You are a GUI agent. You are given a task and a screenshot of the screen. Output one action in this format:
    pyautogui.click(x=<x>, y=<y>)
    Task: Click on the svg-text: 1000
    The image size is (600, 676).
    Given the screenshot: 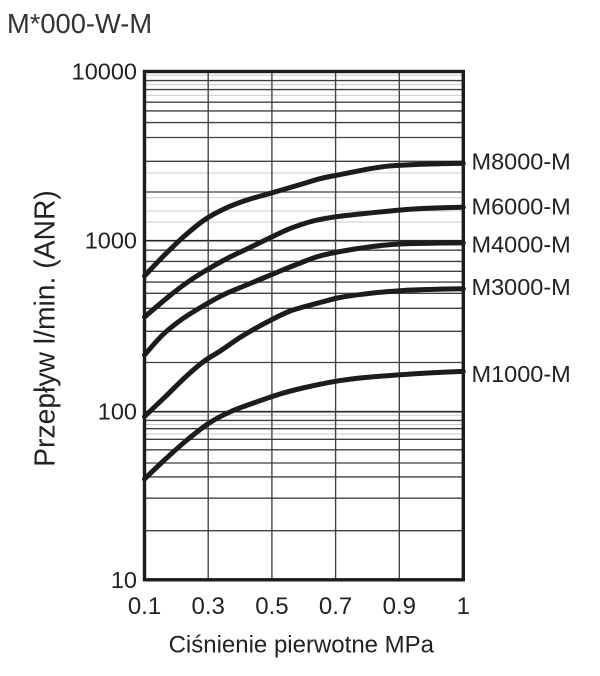 What is the action you would take?
    pyautogui.click(x=111, y=241)
    